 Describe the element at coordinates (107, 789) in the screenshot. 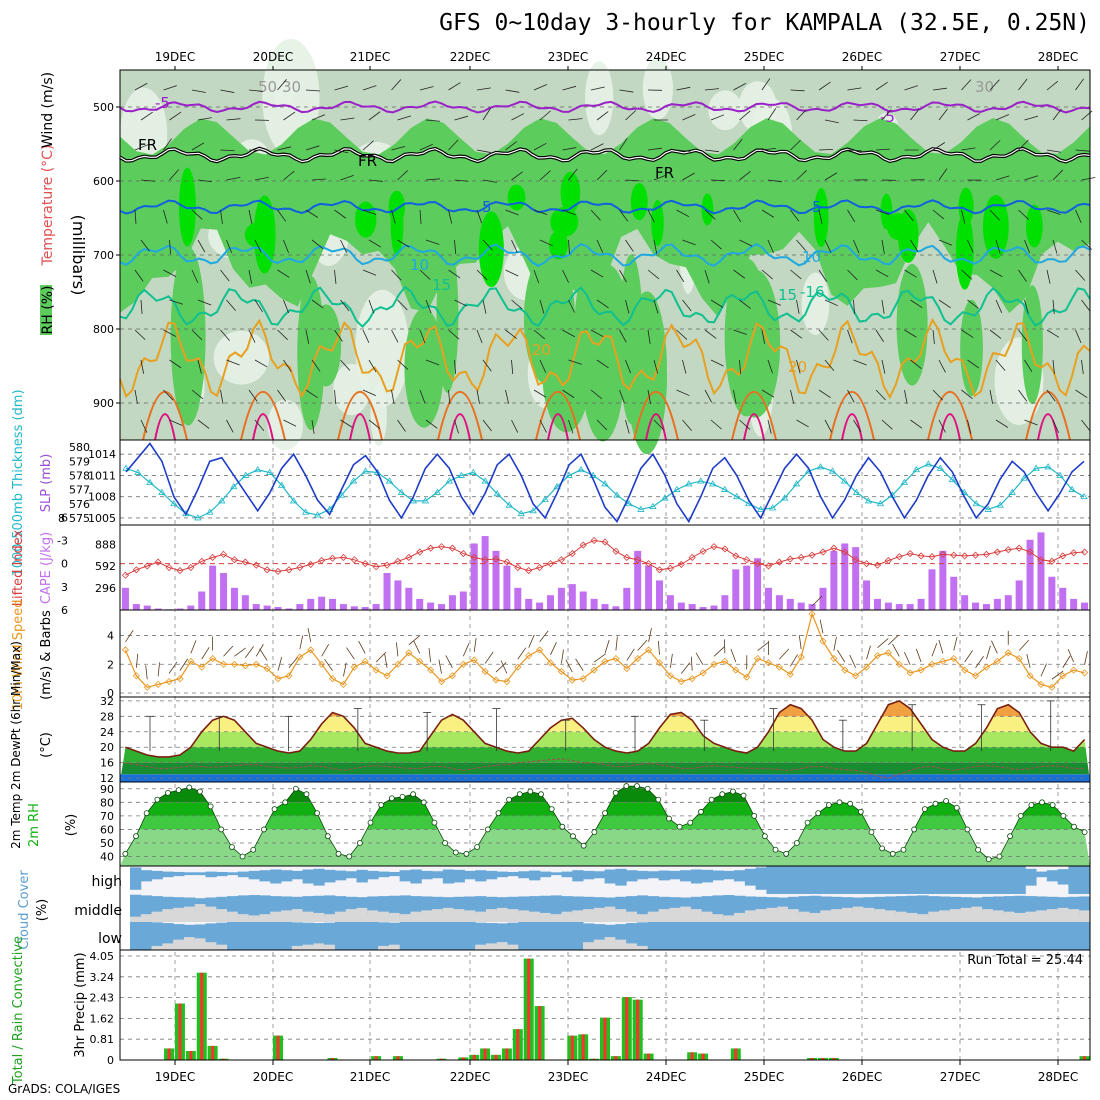

I see `rh2m-ytick-label: 90` at that location.